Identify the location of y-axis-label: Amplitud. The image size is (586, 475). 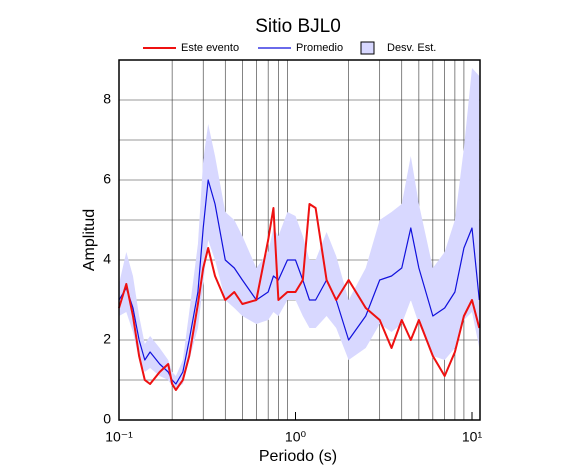
(89, 240).